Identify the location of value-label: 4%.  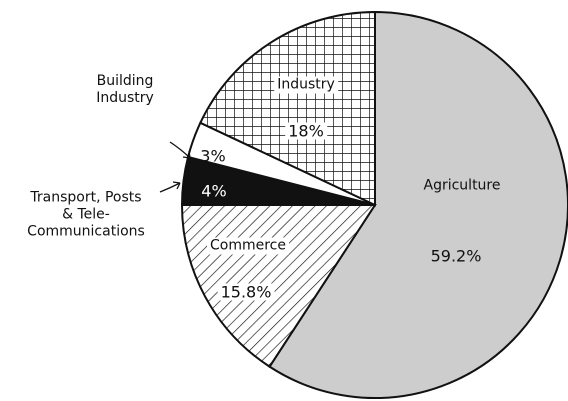
(214, 191).